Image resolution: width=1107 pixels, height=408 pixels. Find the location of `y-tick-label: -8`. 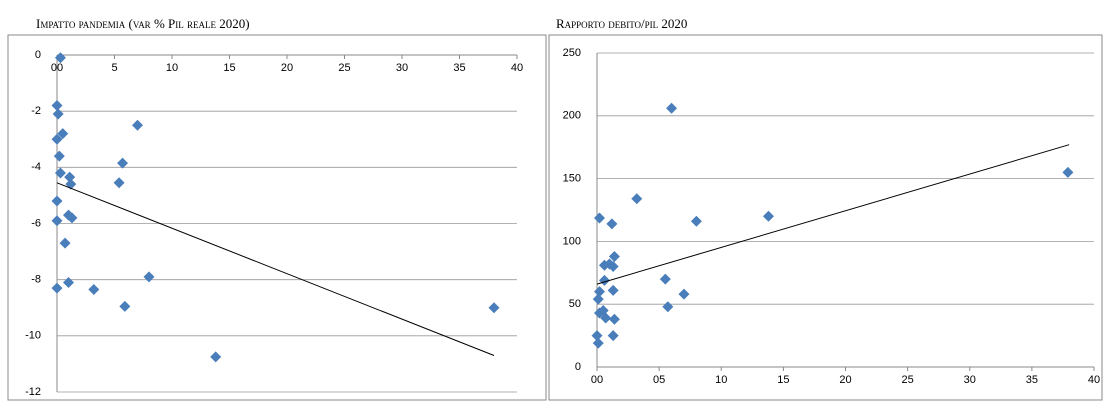

y-tick-label: -8 is located at coordinates (36, 280).